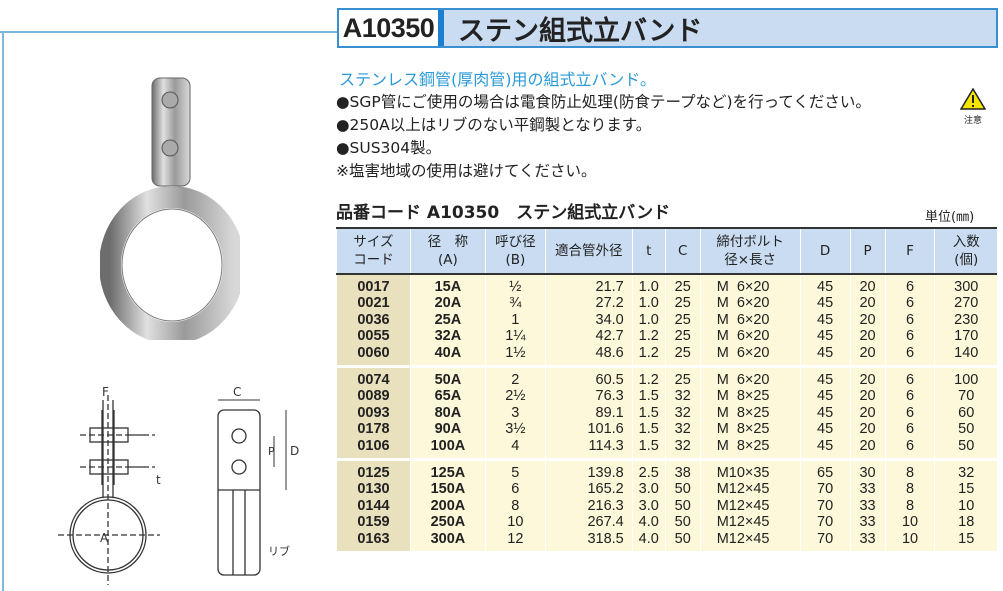 This screenshot has height=591, width=1003. I want to click on cell-value: 89.1, so click(609, 412).